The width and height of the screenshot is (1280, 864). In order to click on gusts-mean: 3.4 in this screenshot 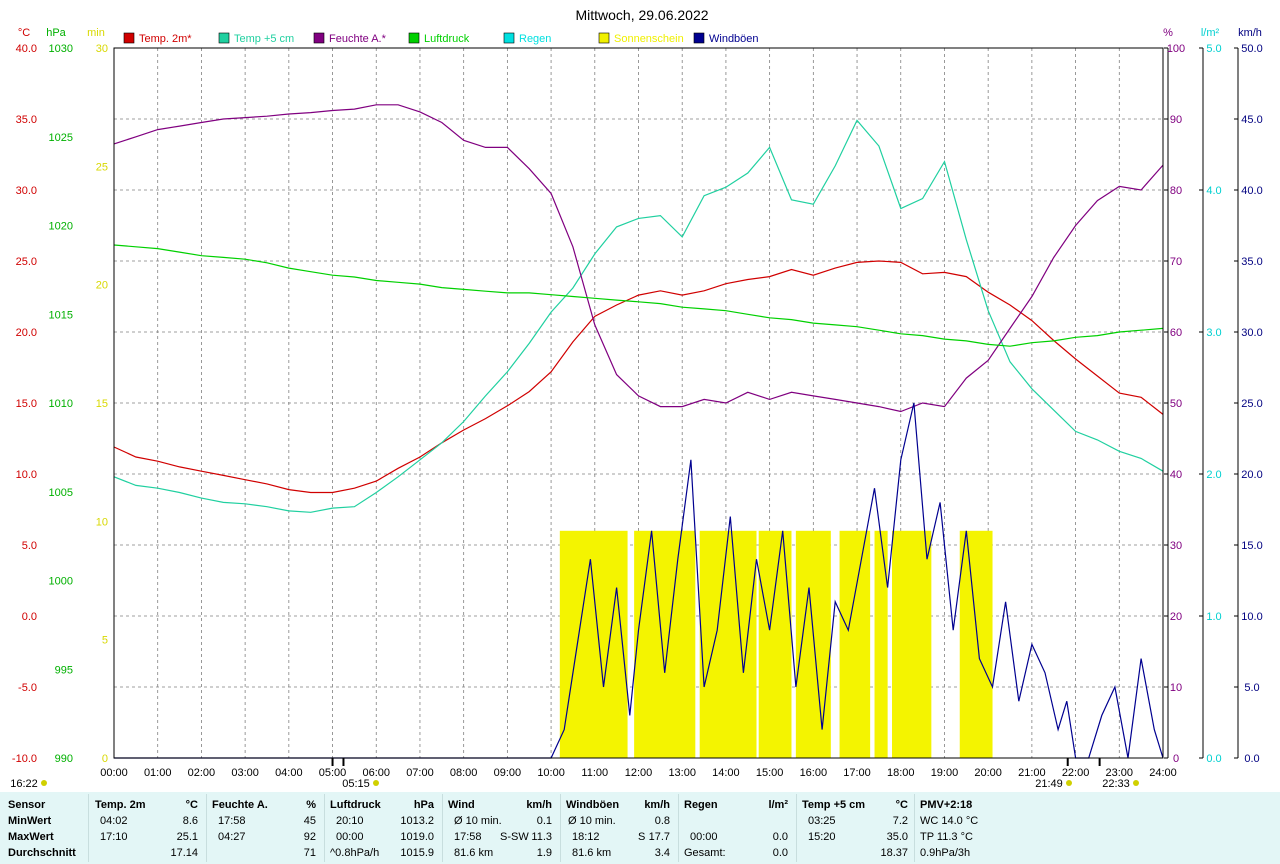, I will do `click(662, 853)`.